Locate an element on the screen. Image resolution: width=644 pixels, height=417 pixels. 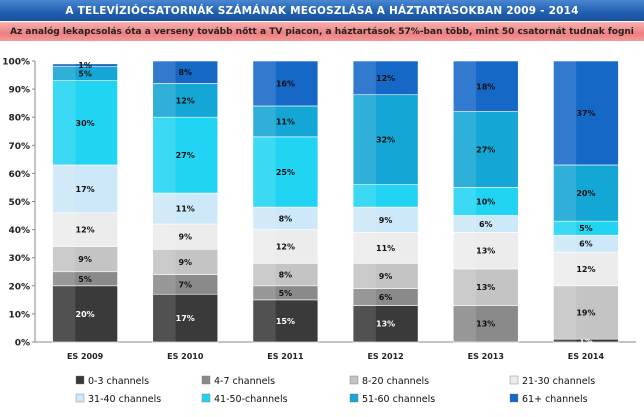
data-label: 37% is located at coordinates (585, 113).